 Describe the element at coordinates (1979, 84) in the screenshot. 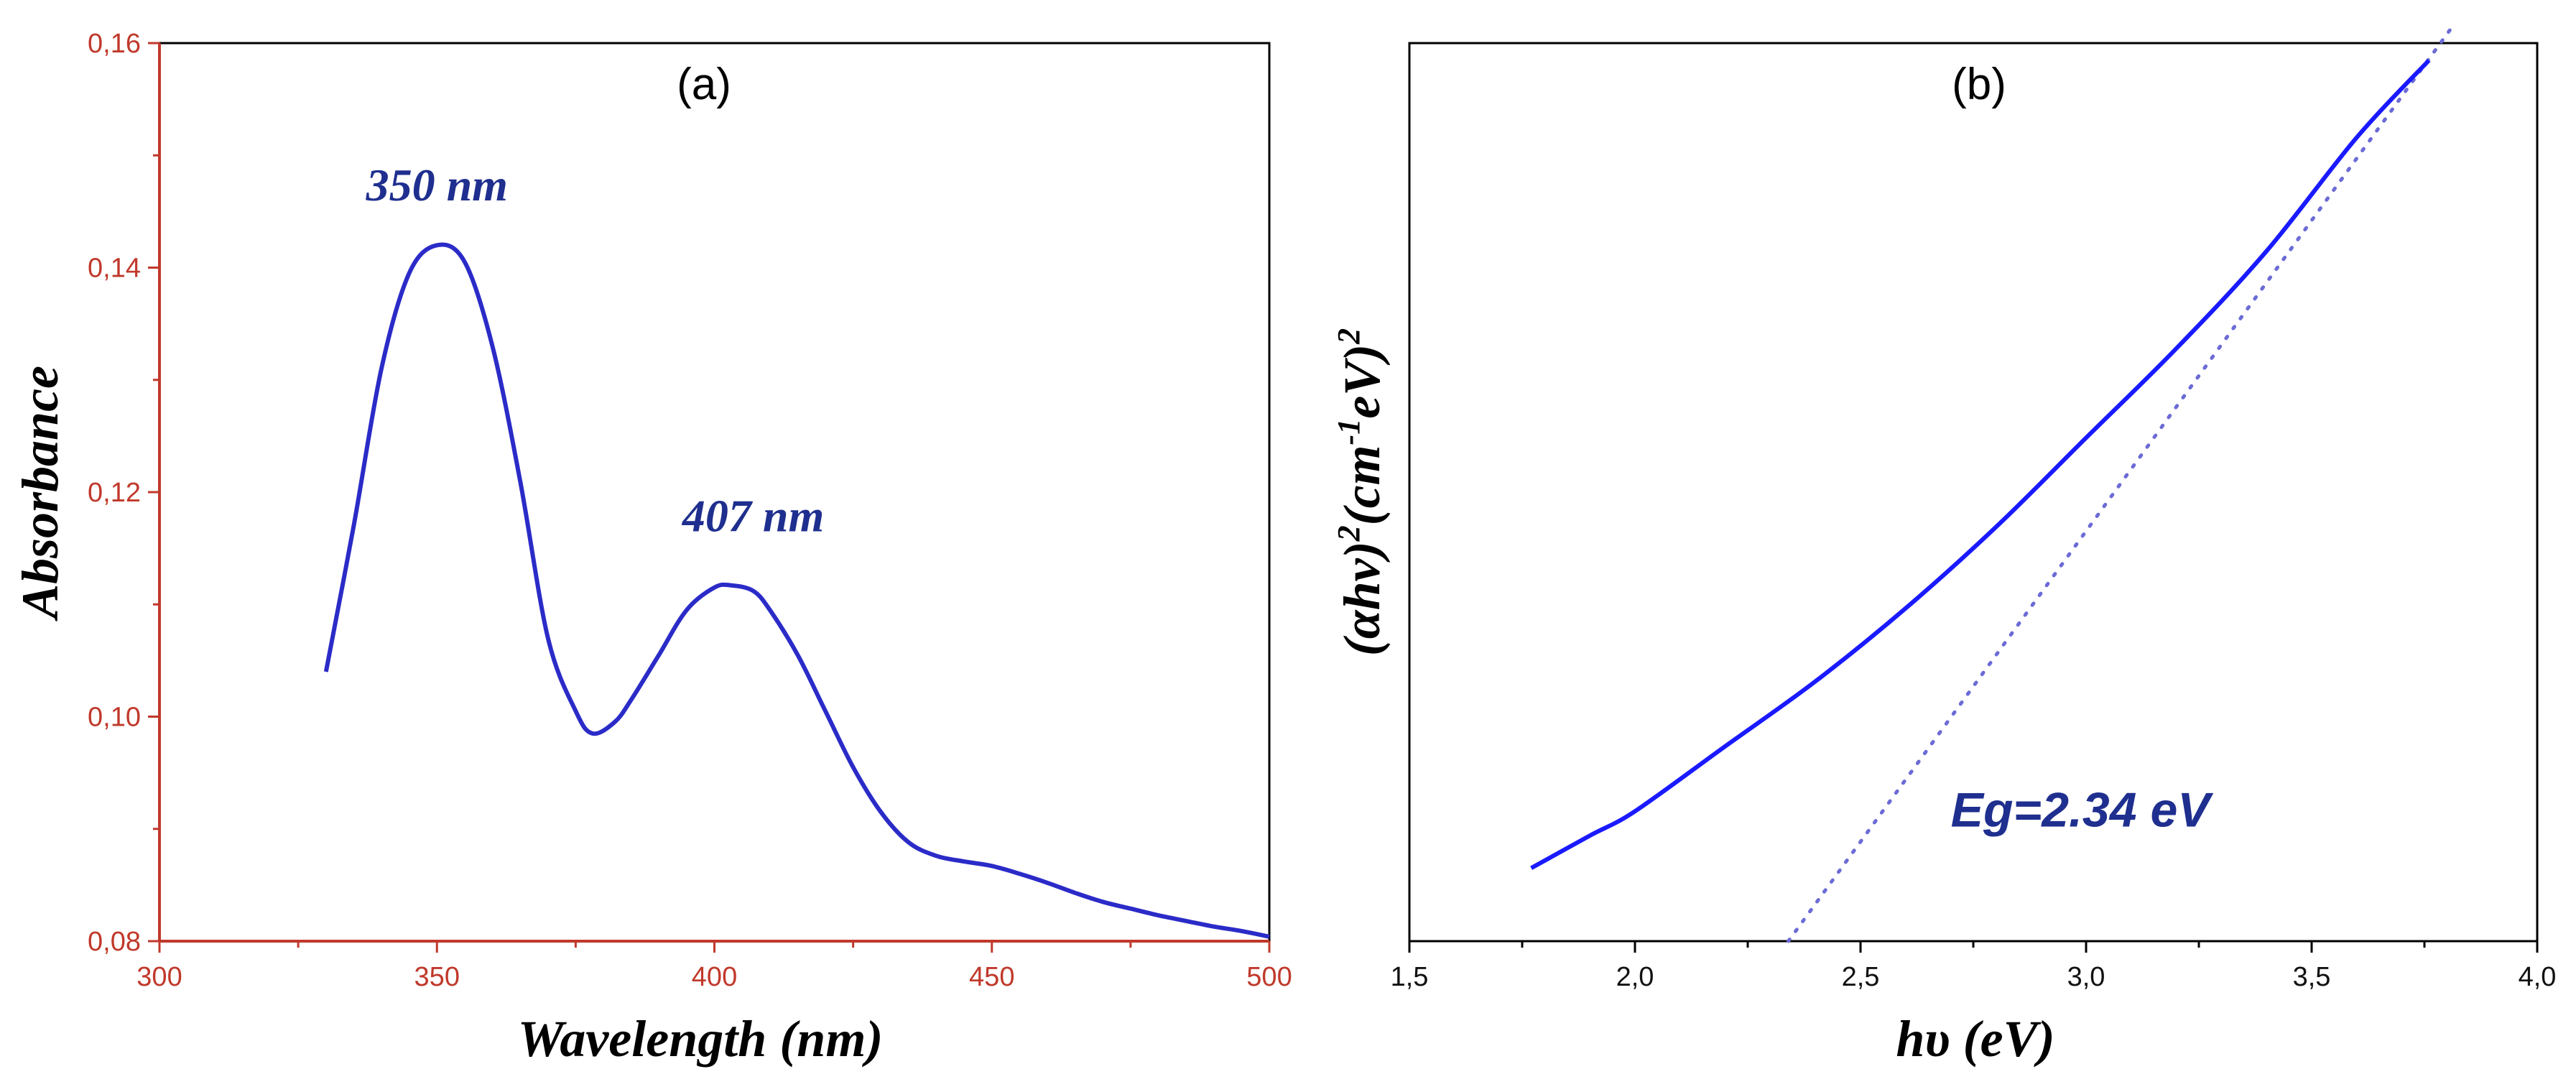

I see `panel-b-label: (b)` at that location.